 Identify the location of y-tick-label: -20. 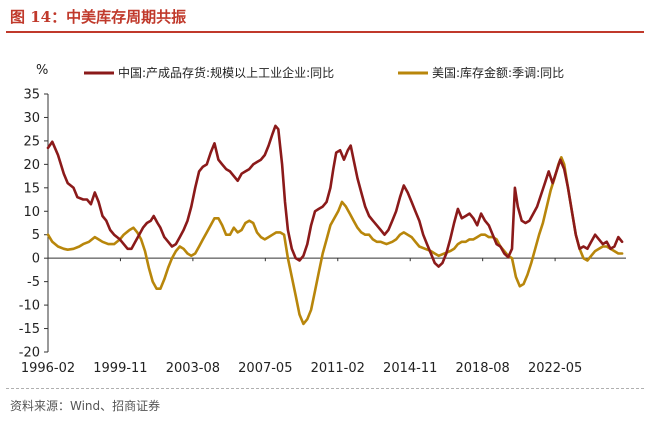
(29, 353).